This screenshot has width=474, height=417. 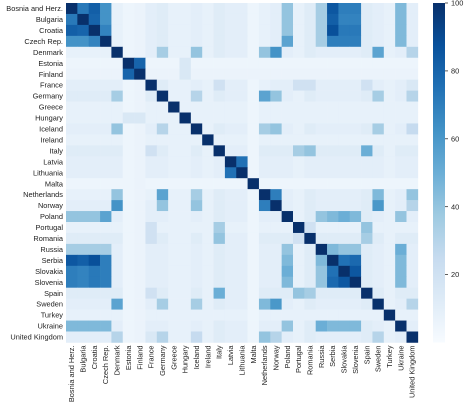 I want to click on x-tick-label: Netherlands, so click(x=264, y=365).